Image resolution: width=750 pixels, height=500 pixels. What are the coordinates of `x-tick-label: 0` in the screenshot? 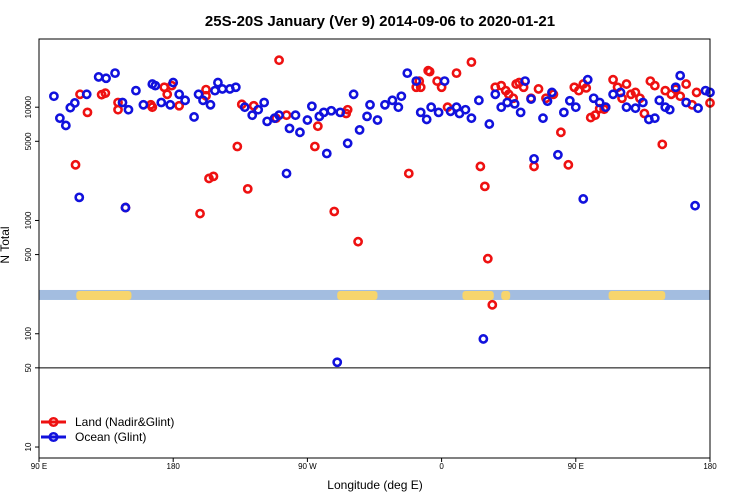 It's located at (441, 466).